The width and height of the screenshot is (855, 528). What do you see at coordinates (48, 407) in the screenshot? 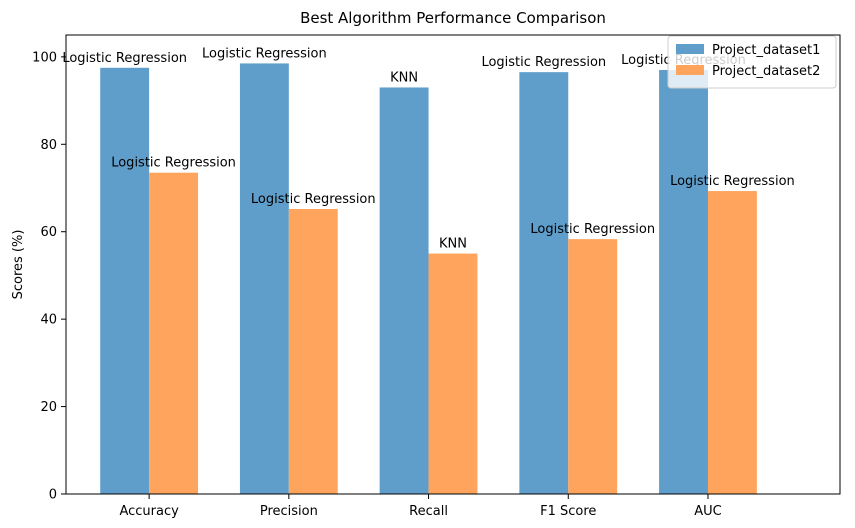
I see `y-tick-label: 20` at bounding box center [48, 407].